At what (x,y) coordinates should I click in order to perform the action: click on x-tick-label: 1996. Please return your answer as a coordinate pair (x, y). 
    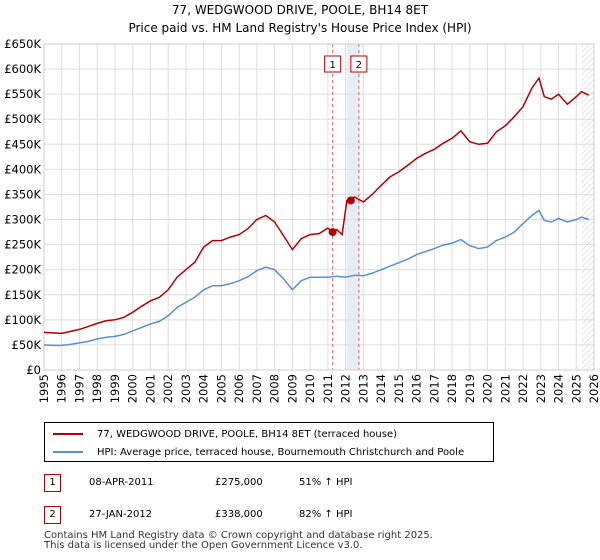
    Looking at the image, I should click on (62, 388).